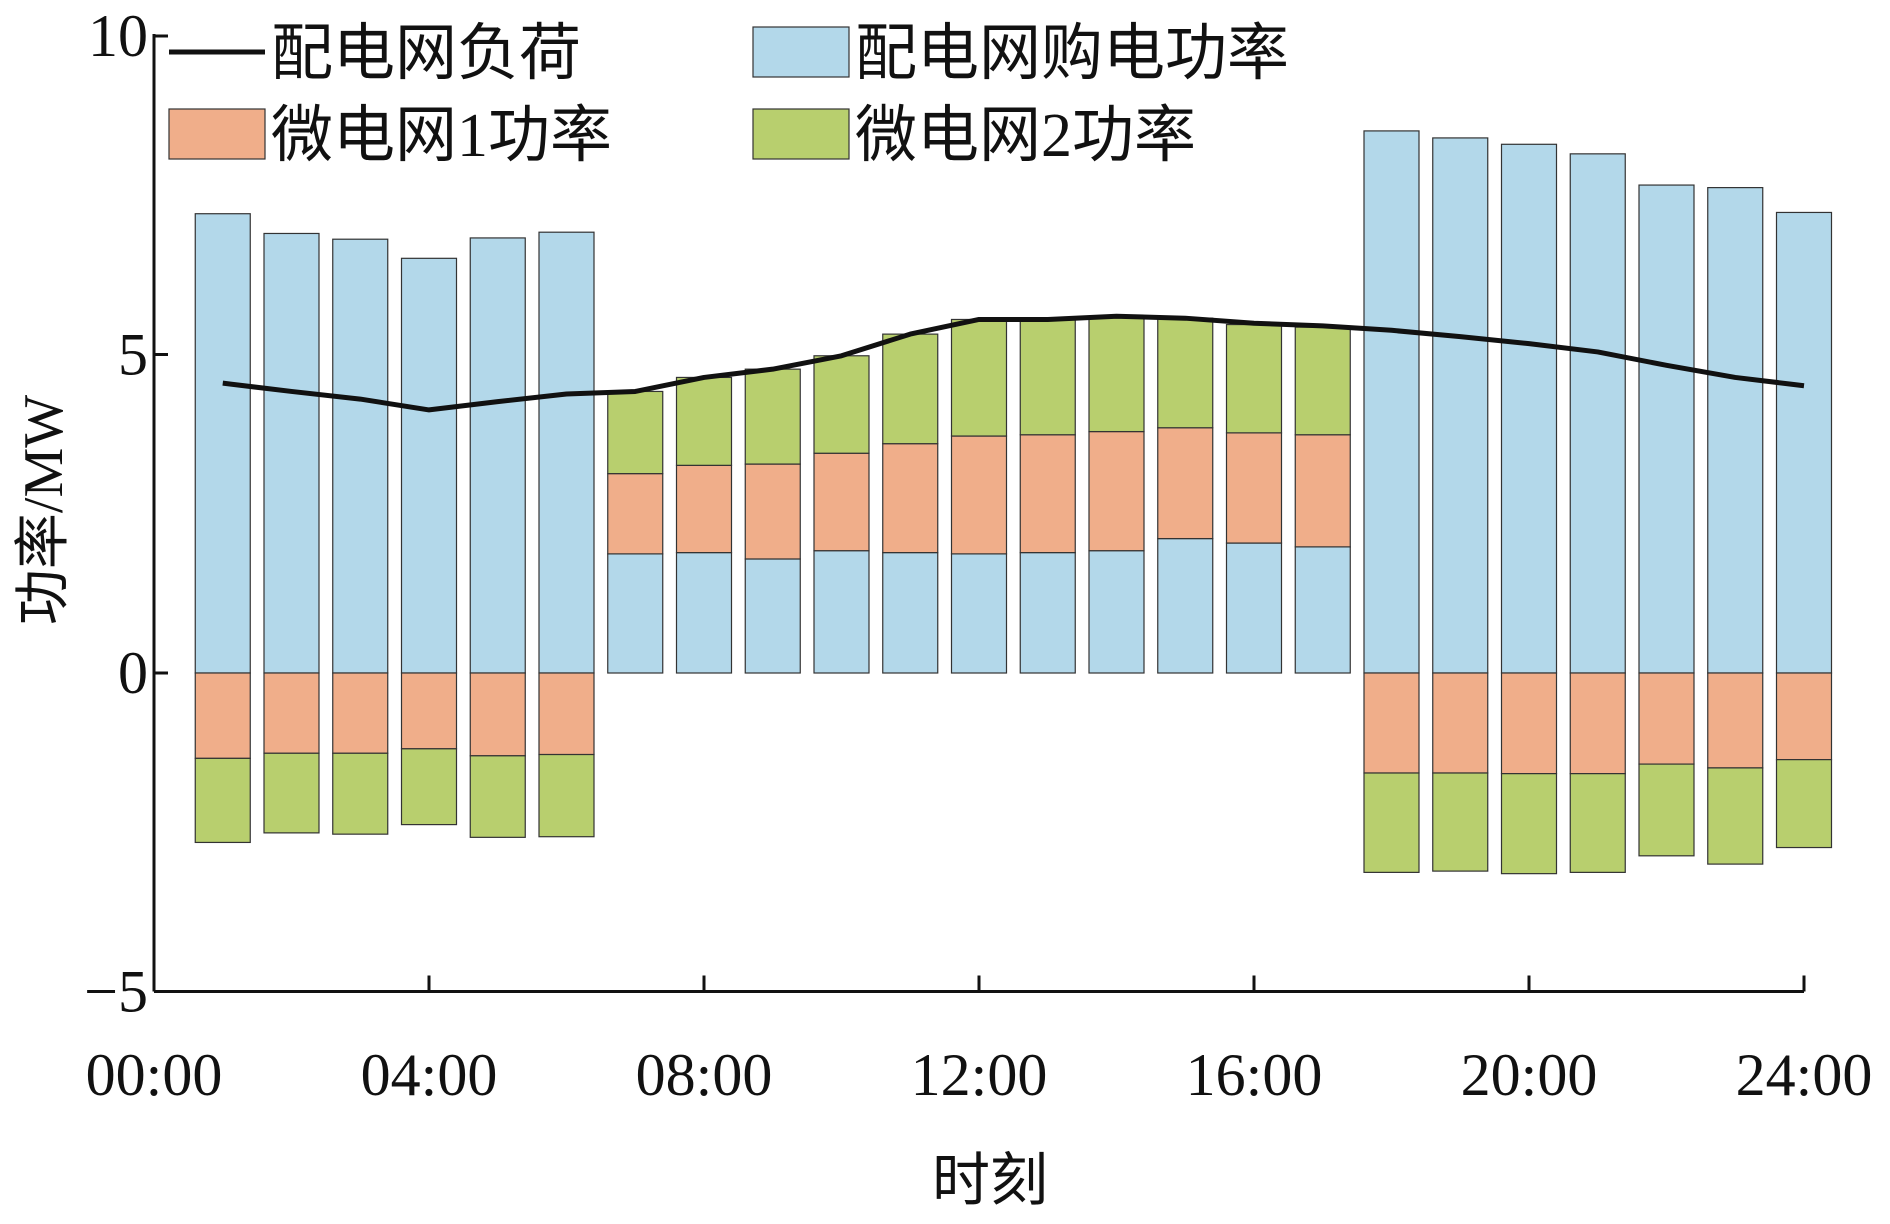  I want to click on legend-label: 微电网2功率, so click(1025, 136).